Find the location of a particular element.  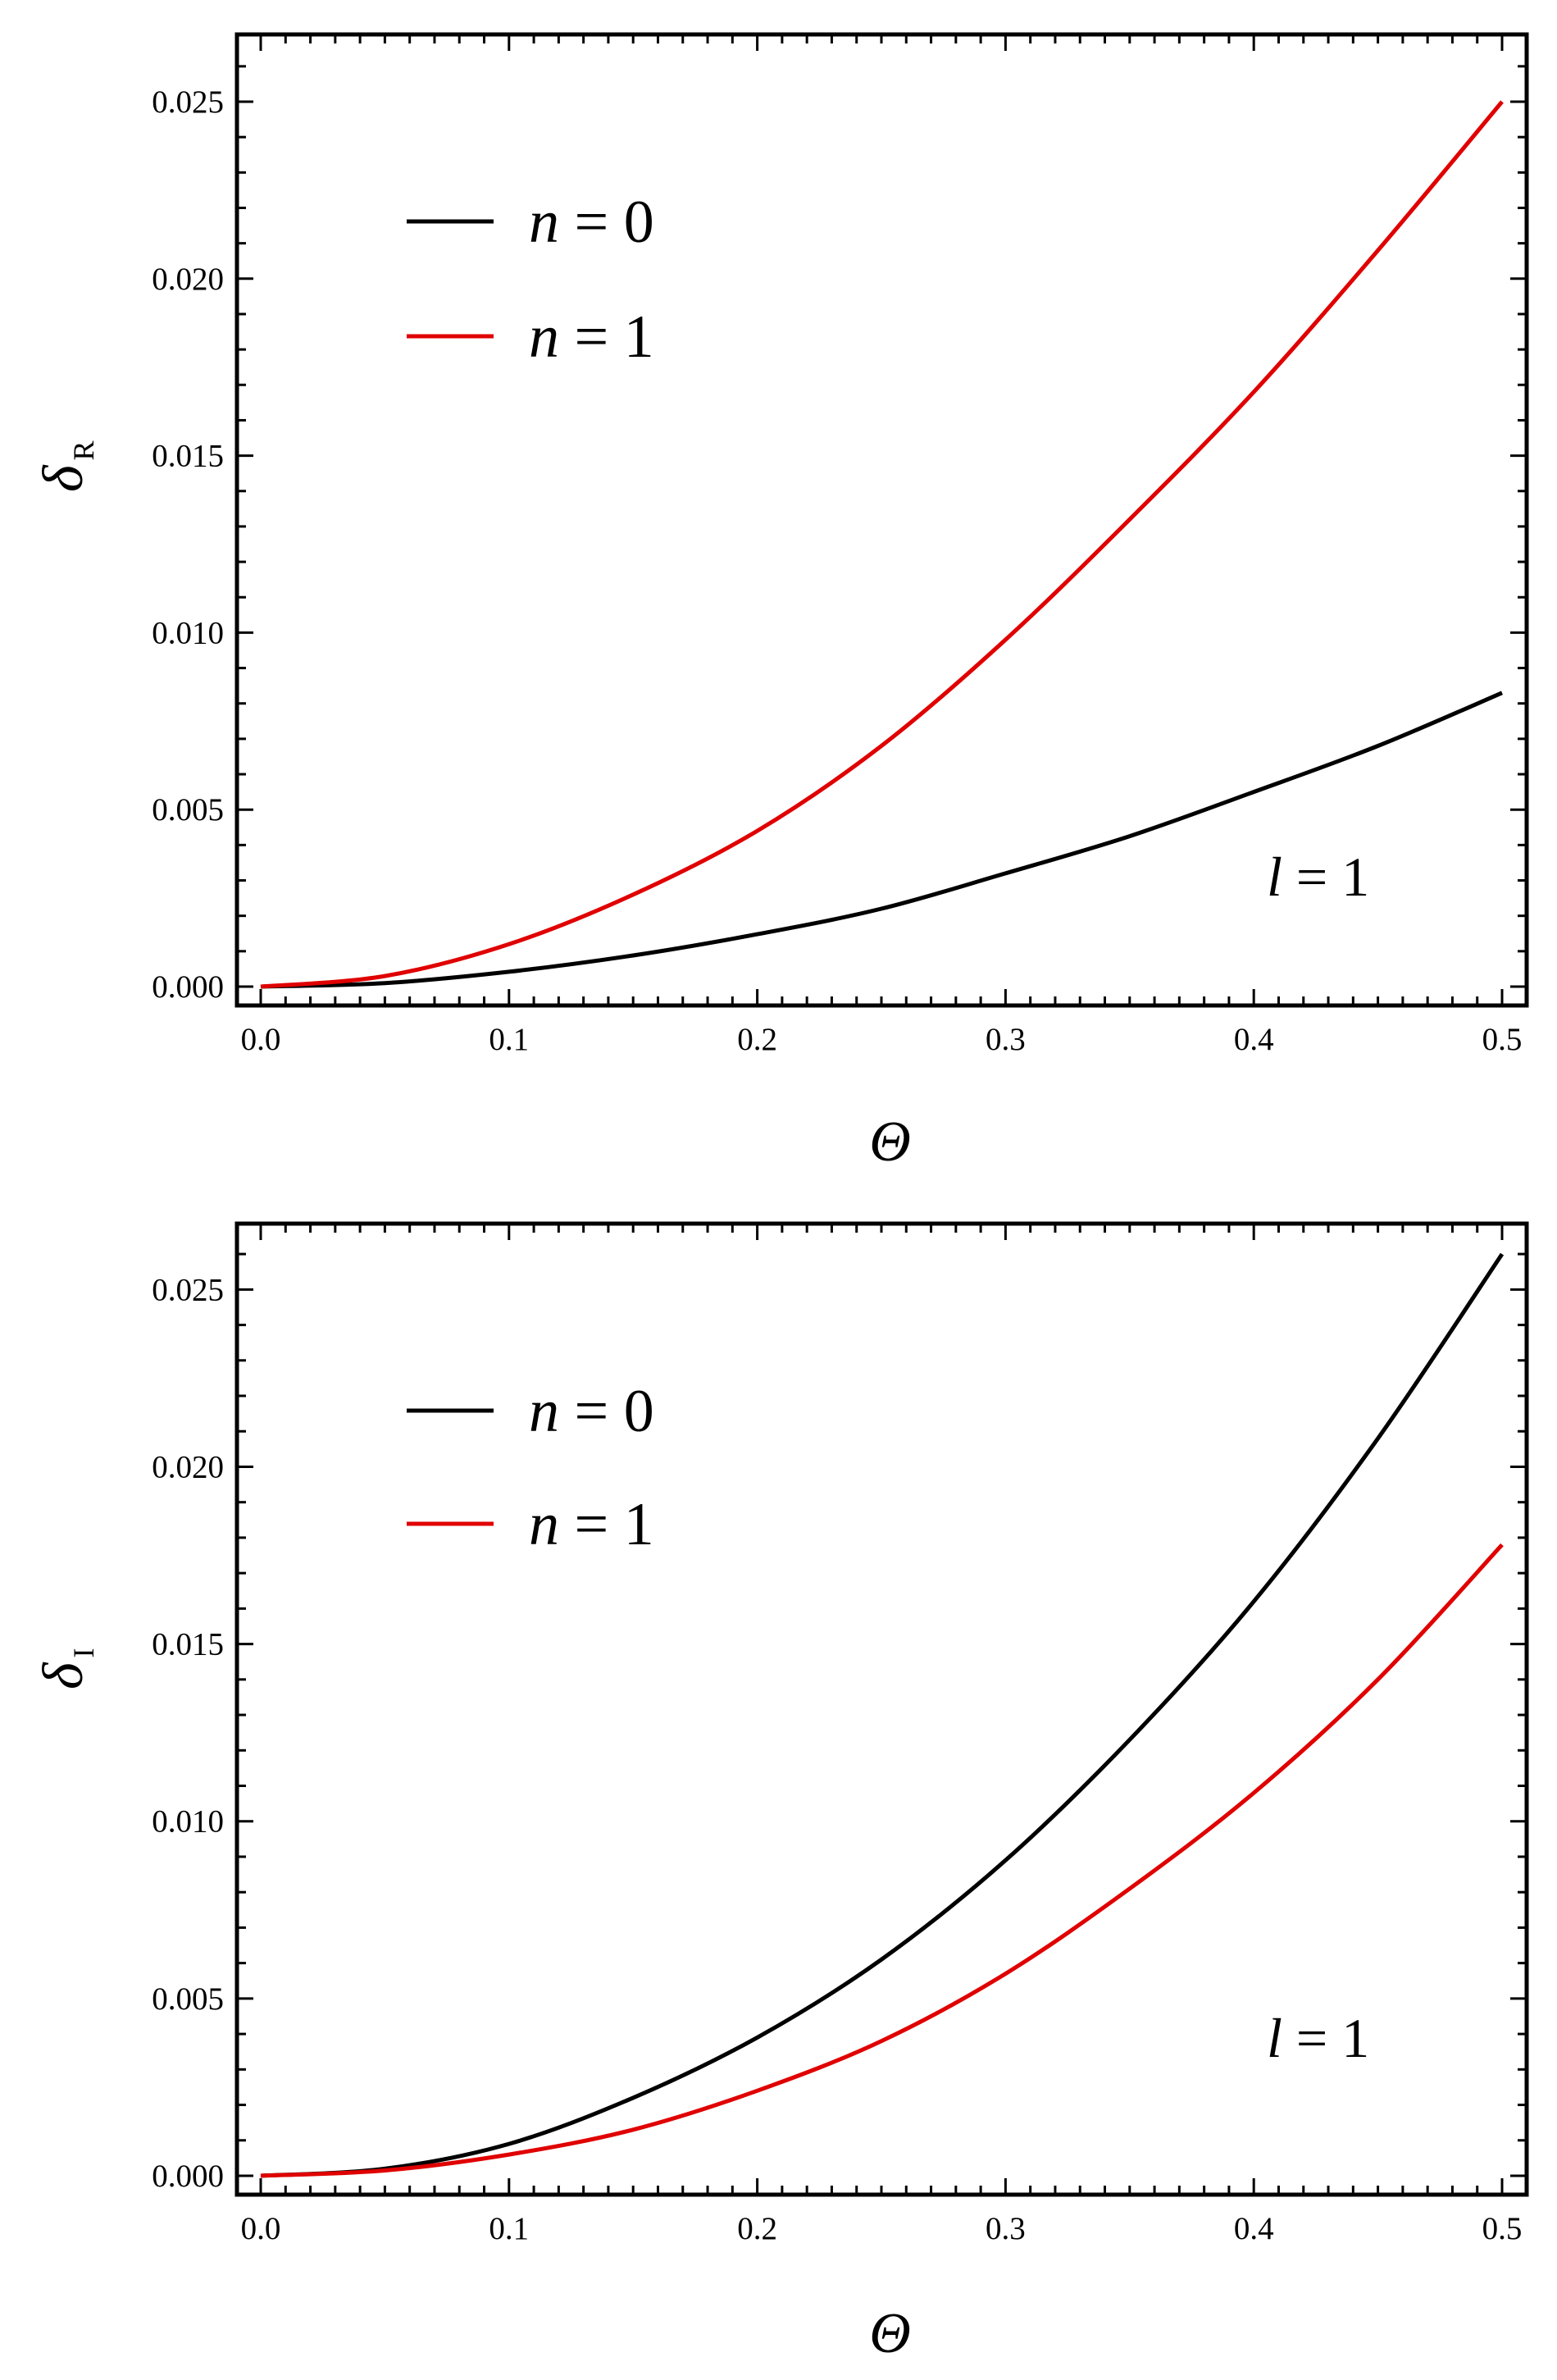

y-axis-label-sub: R is located at coordinates (83, 450).